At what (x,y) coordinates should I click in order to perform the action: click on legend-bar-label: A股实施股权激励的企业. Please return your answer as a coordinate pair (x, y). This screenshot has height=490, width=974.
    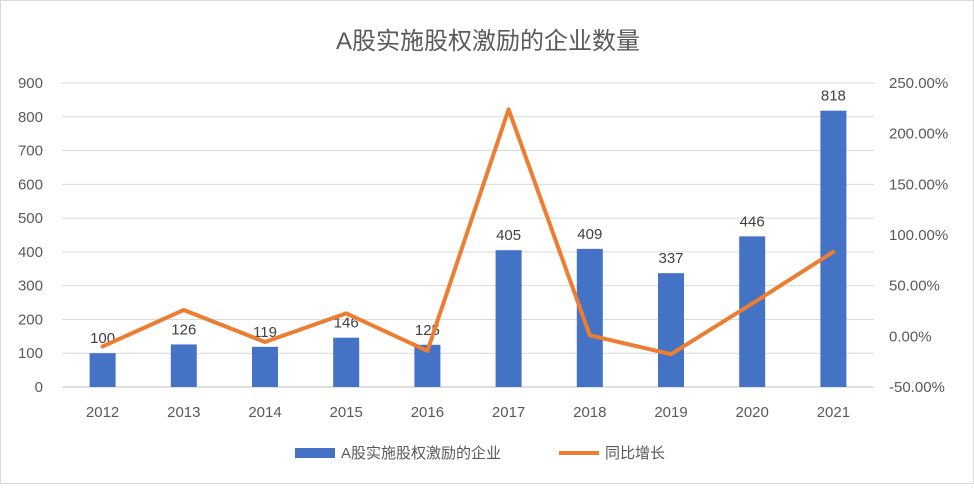
    Looking at the image, I should click on (421, 453).